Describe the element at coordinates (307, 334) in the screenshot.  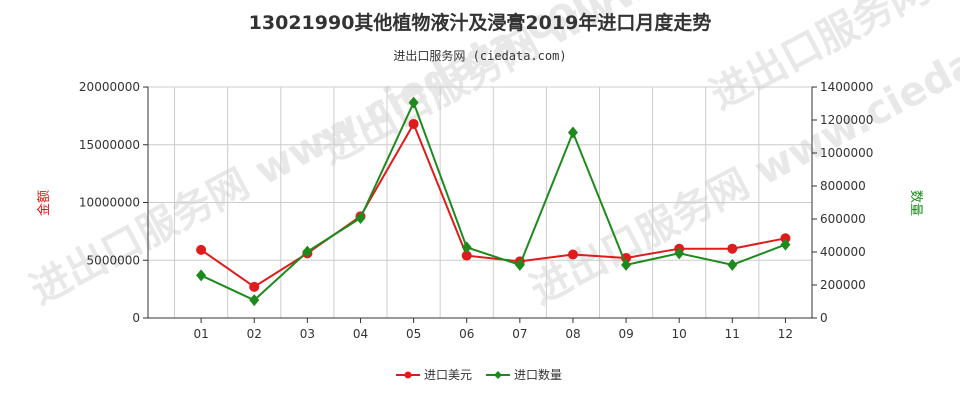
I see `x-tick-label: 03` at that location.